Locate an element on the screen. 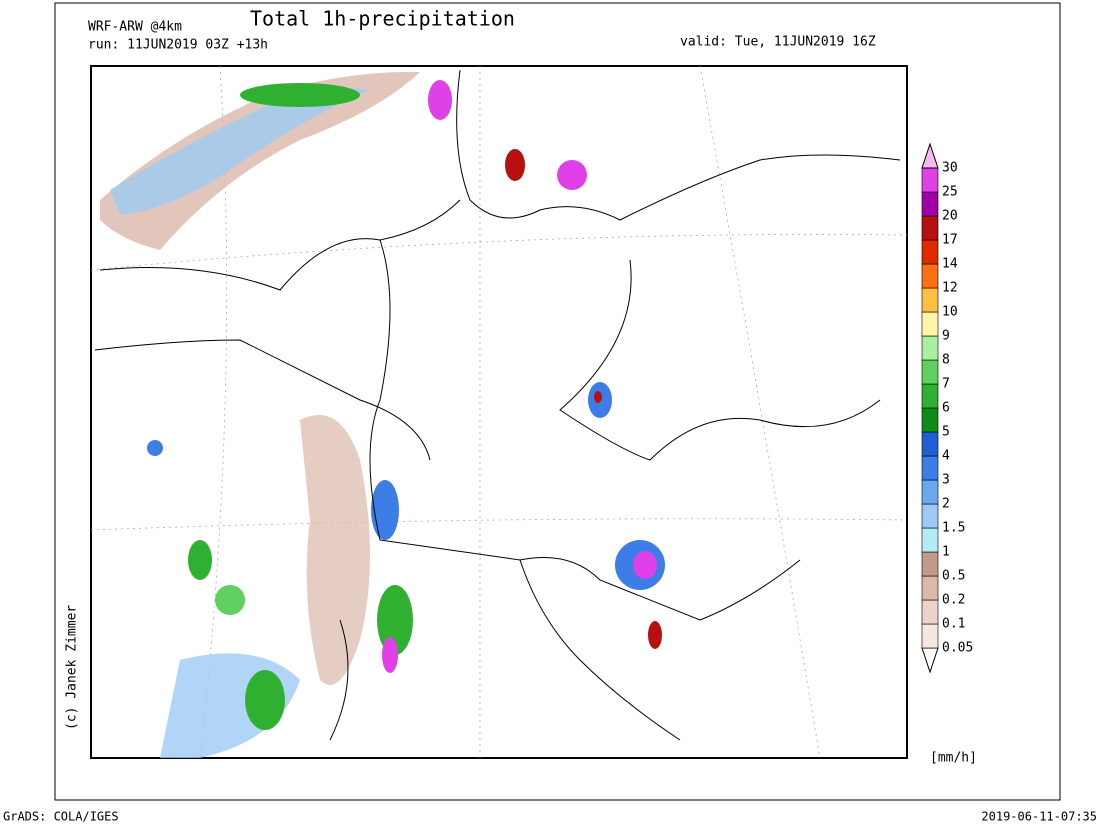  model-label: WRF-ARW @4km is located at coordinates (135, 27).